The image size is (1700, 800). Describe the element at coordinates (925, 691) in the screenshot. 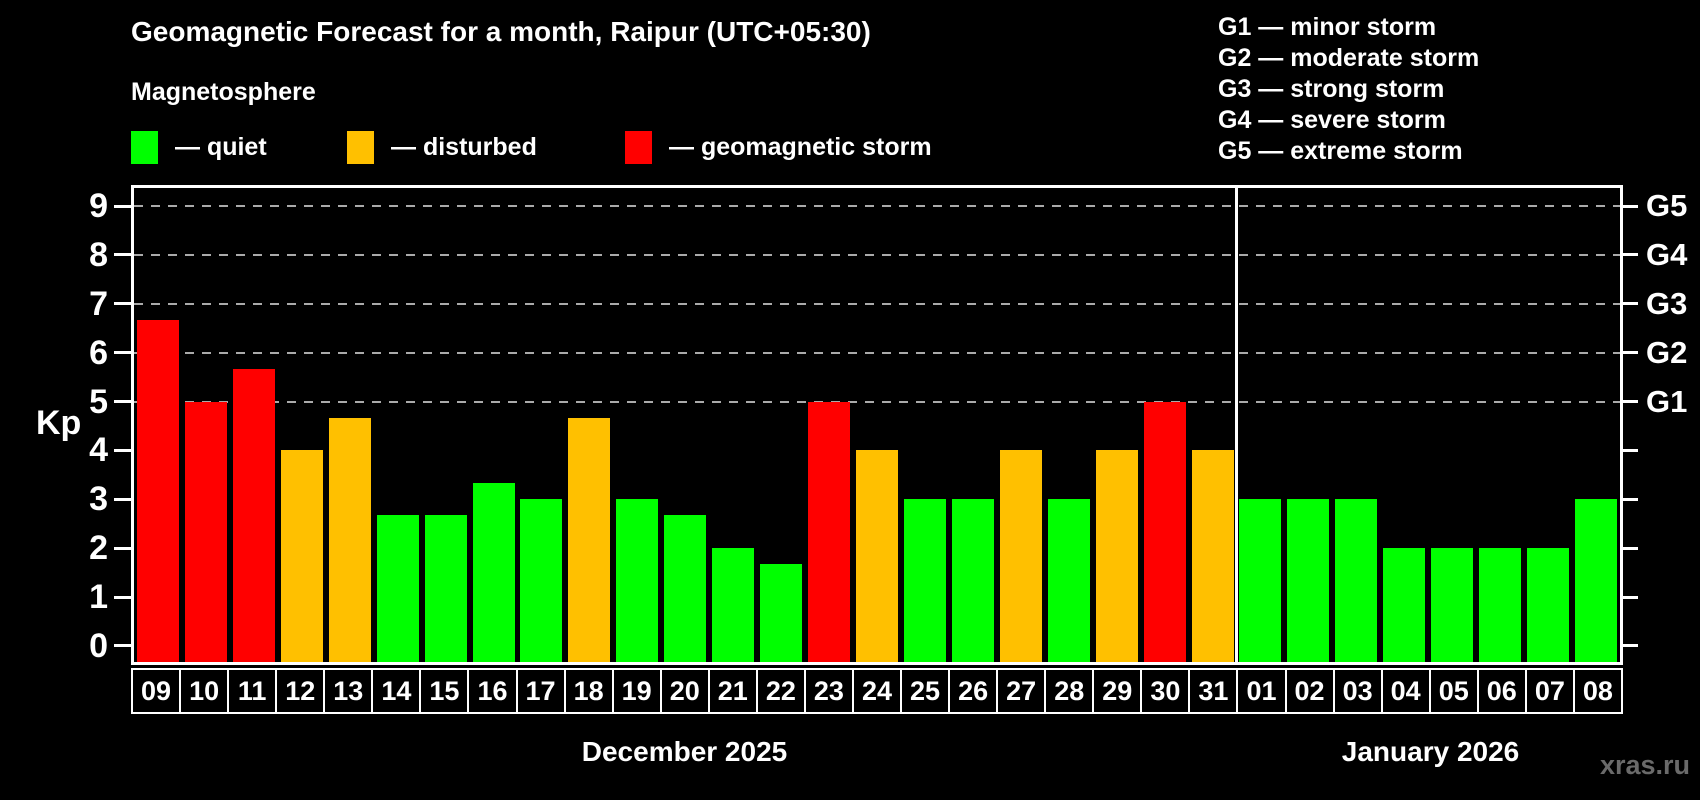

I see `day-label-25: 25` at that location.